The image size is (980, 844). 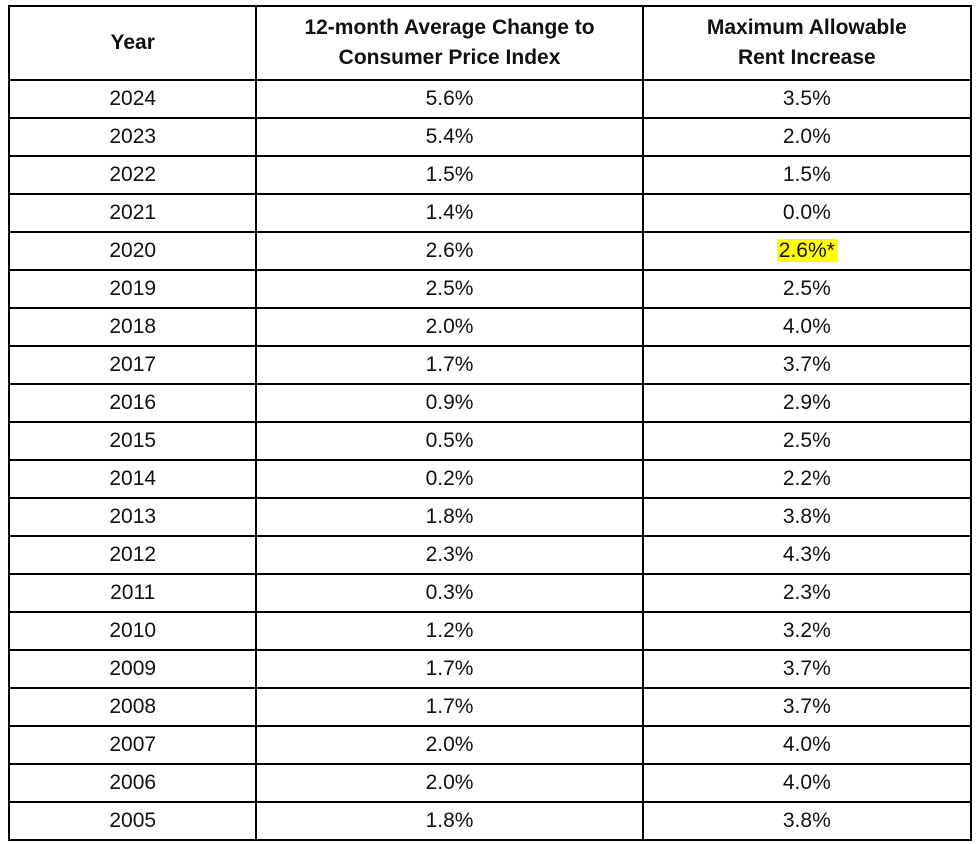 What do you see at coordinates (449, 99) in the screenshot?
I see `value-cell: 5.6%` at bounding box center [449, 99].